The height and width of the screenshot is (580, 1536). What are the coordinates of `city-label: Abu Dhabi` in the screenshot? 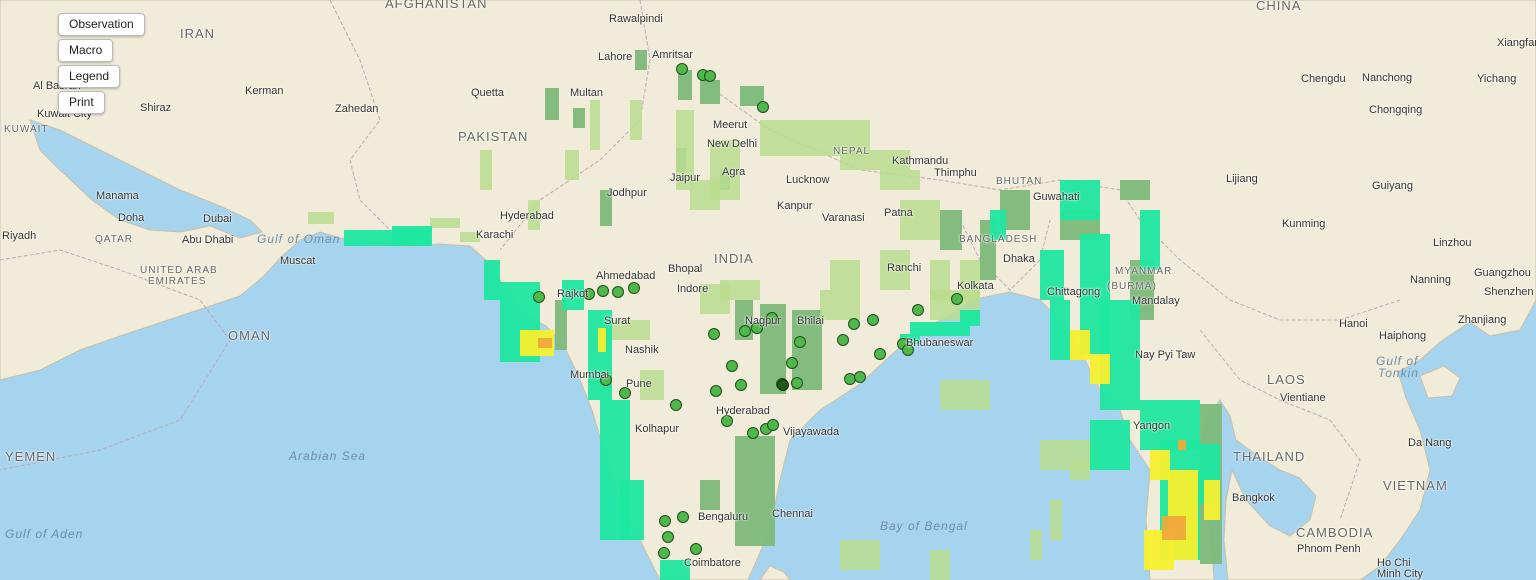 It's located at (208, 240).